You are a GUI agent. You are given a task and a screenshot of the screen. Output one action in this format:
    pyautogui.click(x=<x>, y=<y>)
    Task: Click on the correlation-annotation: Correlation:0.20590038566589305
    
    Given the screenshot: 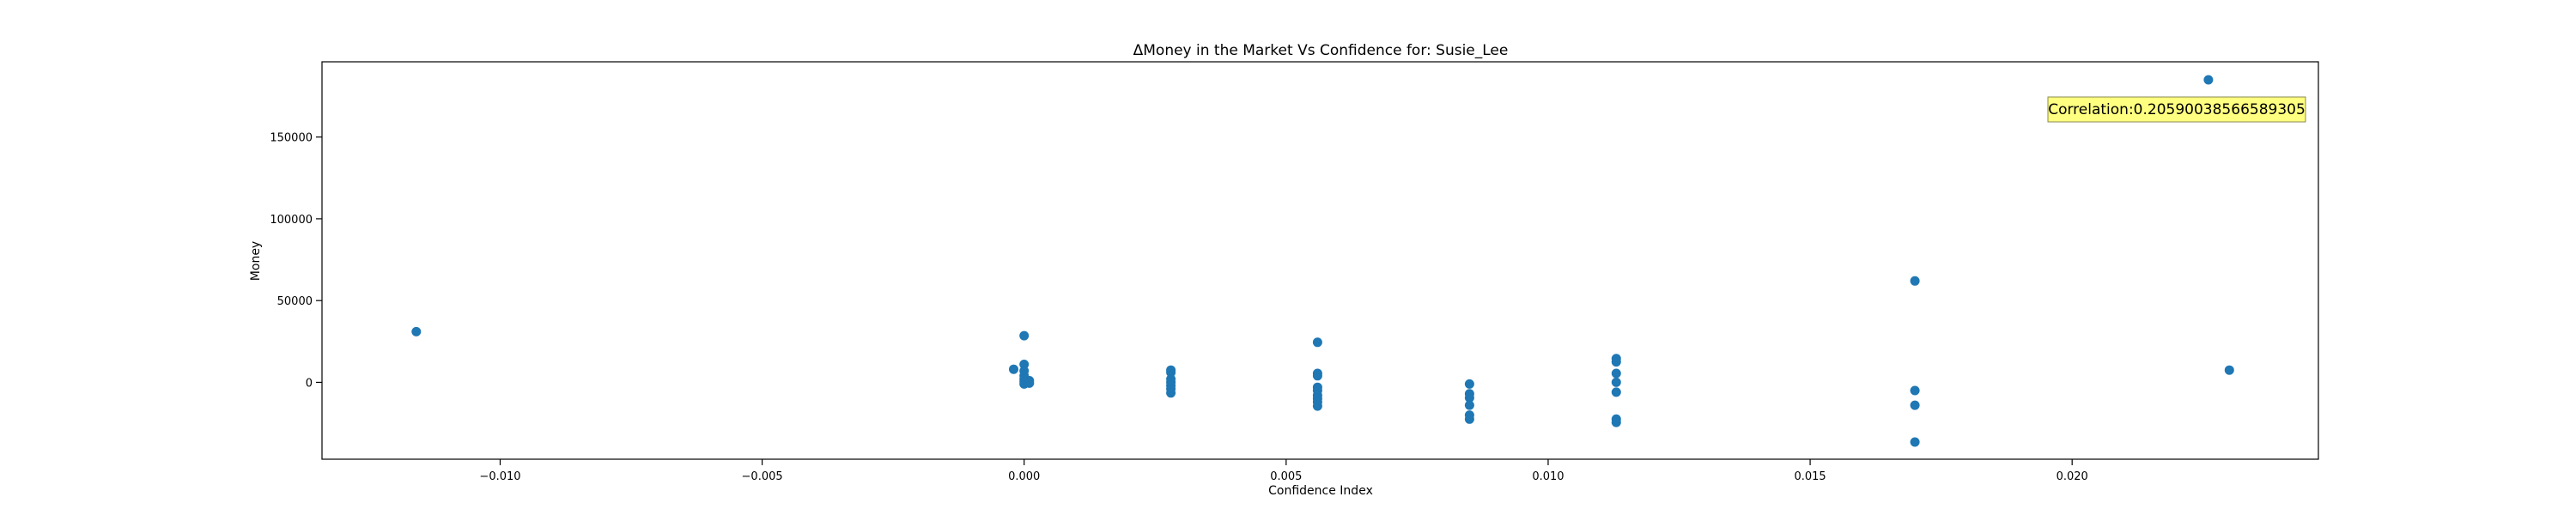 What is the action you would take?
    pyautogui.click(x=2177, y=109)
    